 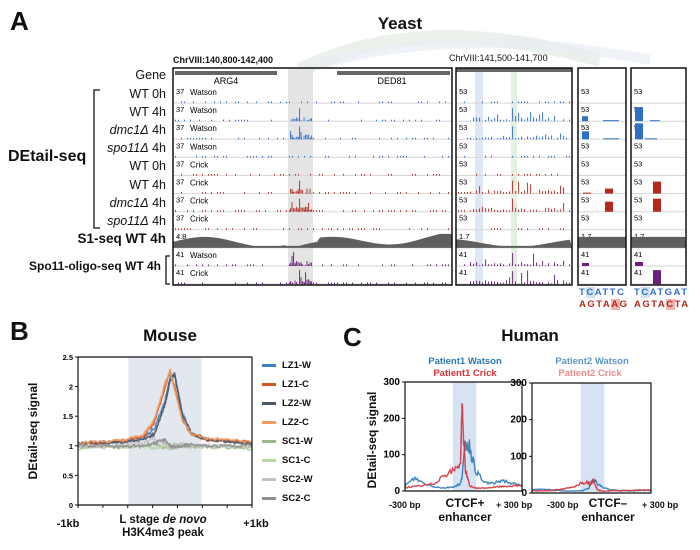 What do you see at coordinates (165, 431) in the screenshot?
I see `shaded-region` at bounding box center [165, 431].